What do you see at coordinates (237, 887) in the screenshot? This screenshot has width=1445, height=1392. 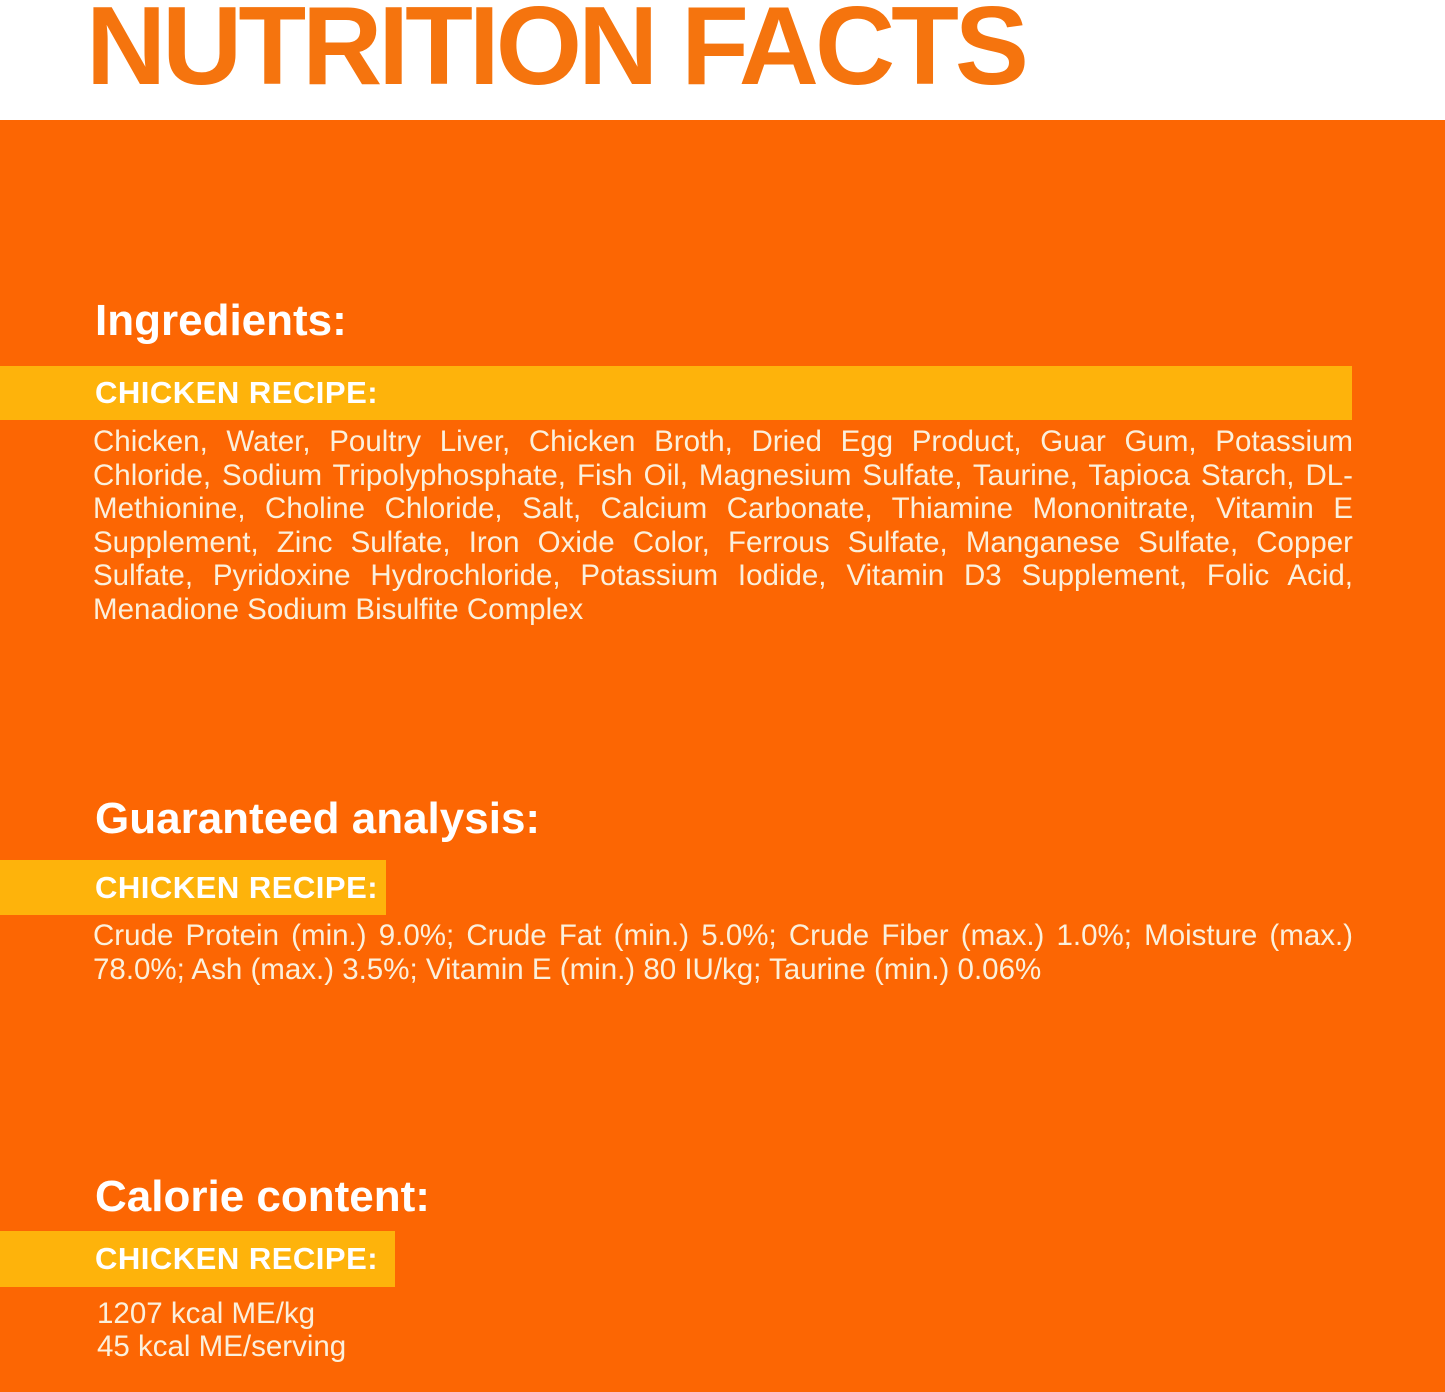 I see `guaranteed-analysis-recipe-label: CHICKEN RECIPE:` at bounding box center [237, 887].